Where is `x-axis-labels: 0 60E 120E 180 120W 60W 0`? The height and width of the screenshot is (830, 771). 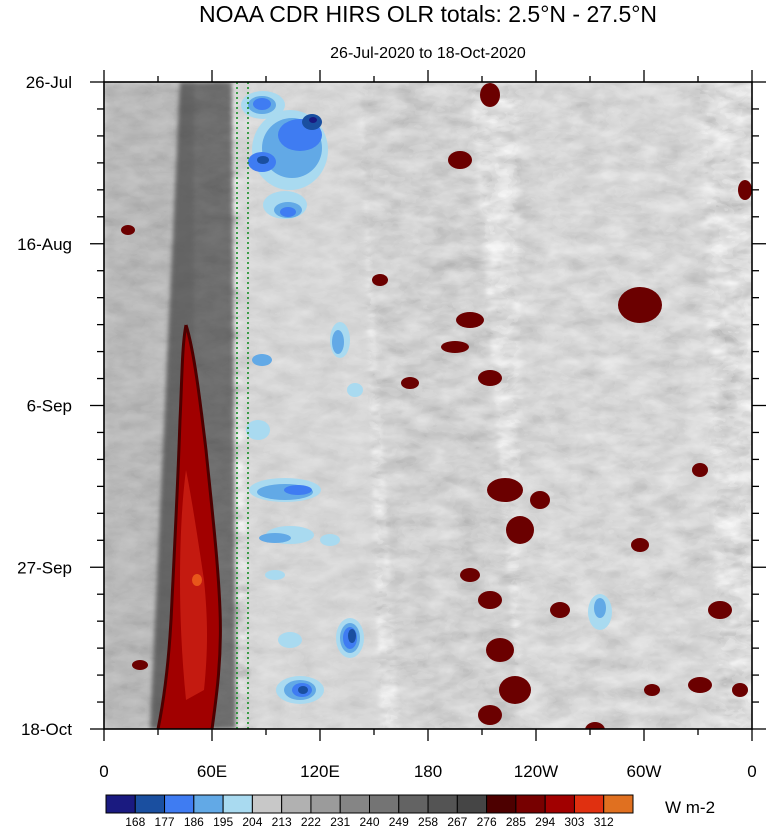 x-axis-labels: 0 60E 120E 180 120W 60W 0 is located at coordinates (427, 771).